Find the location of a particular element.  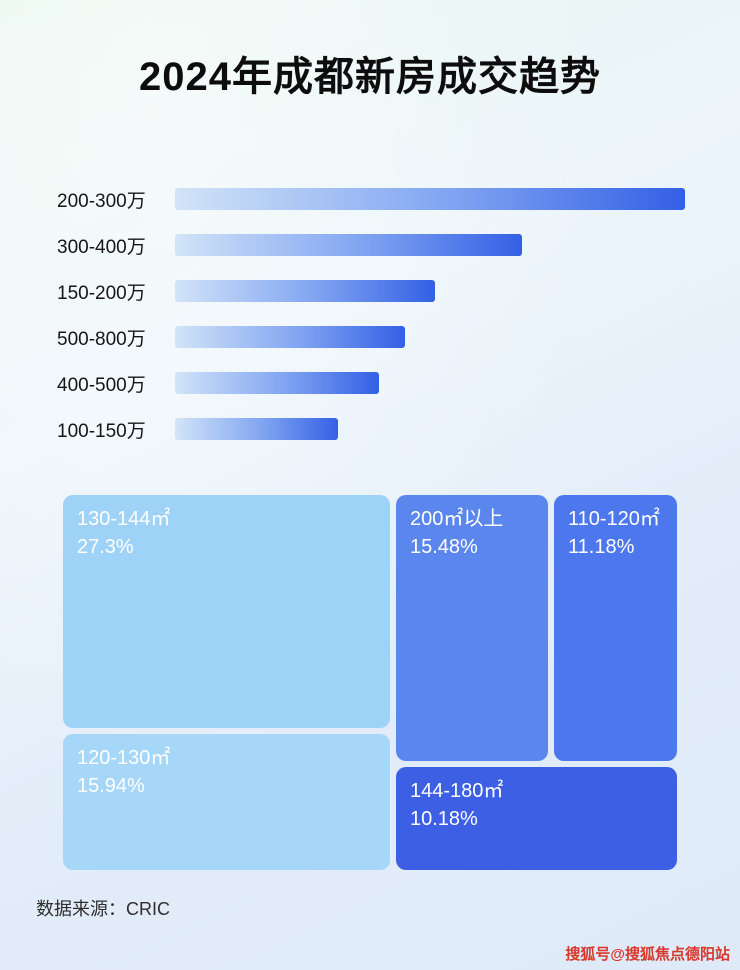

bar-label: 500-800万 is located at coordinates (101, 339).